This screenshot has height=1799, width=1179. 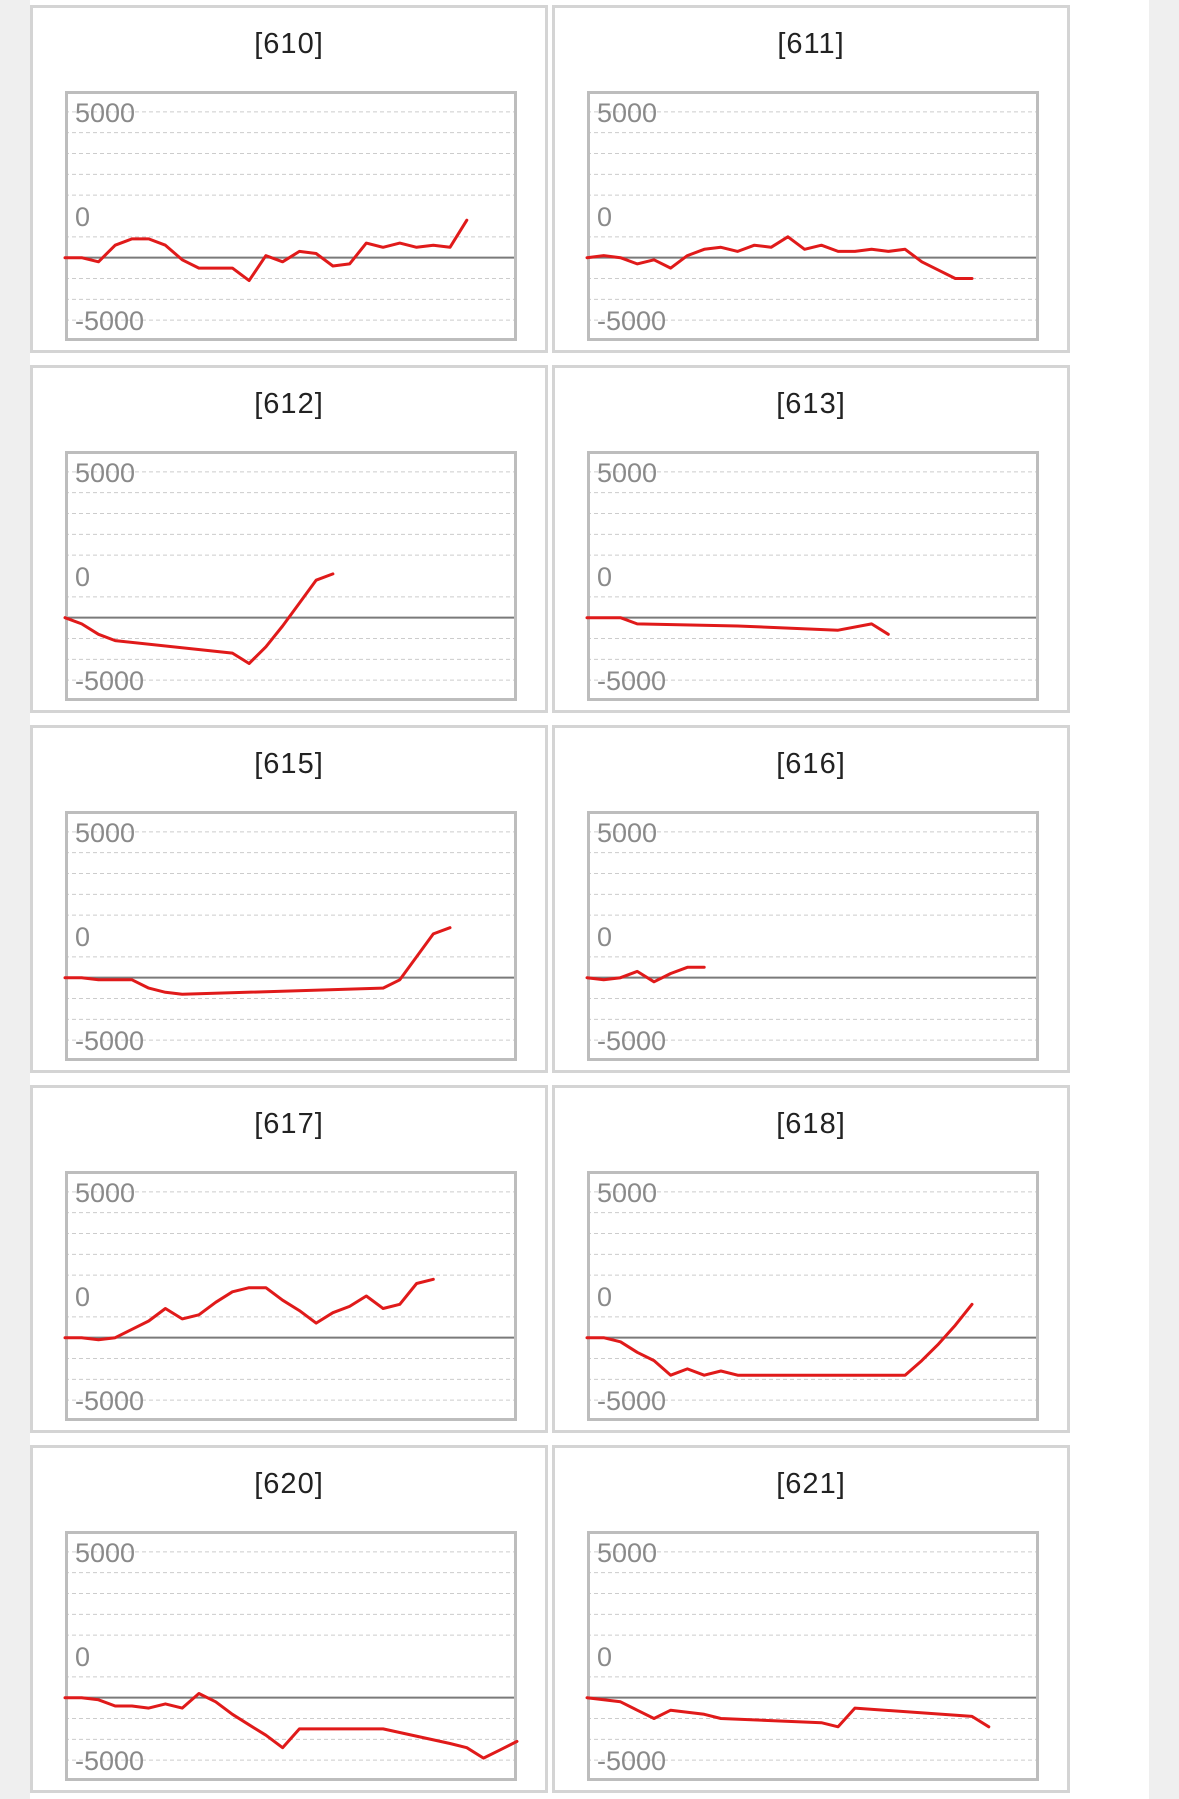 I want to click on chart-title: [618], so click(x=811, y=1124).